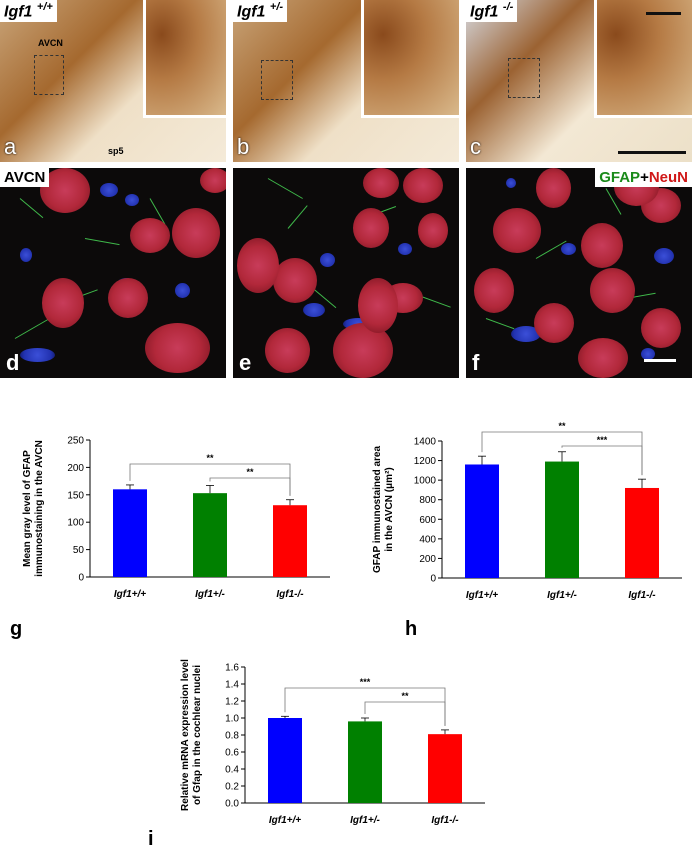 This screenshot has height=851, width=692. I want to click on scale-bar-inset, so click(663, 13).